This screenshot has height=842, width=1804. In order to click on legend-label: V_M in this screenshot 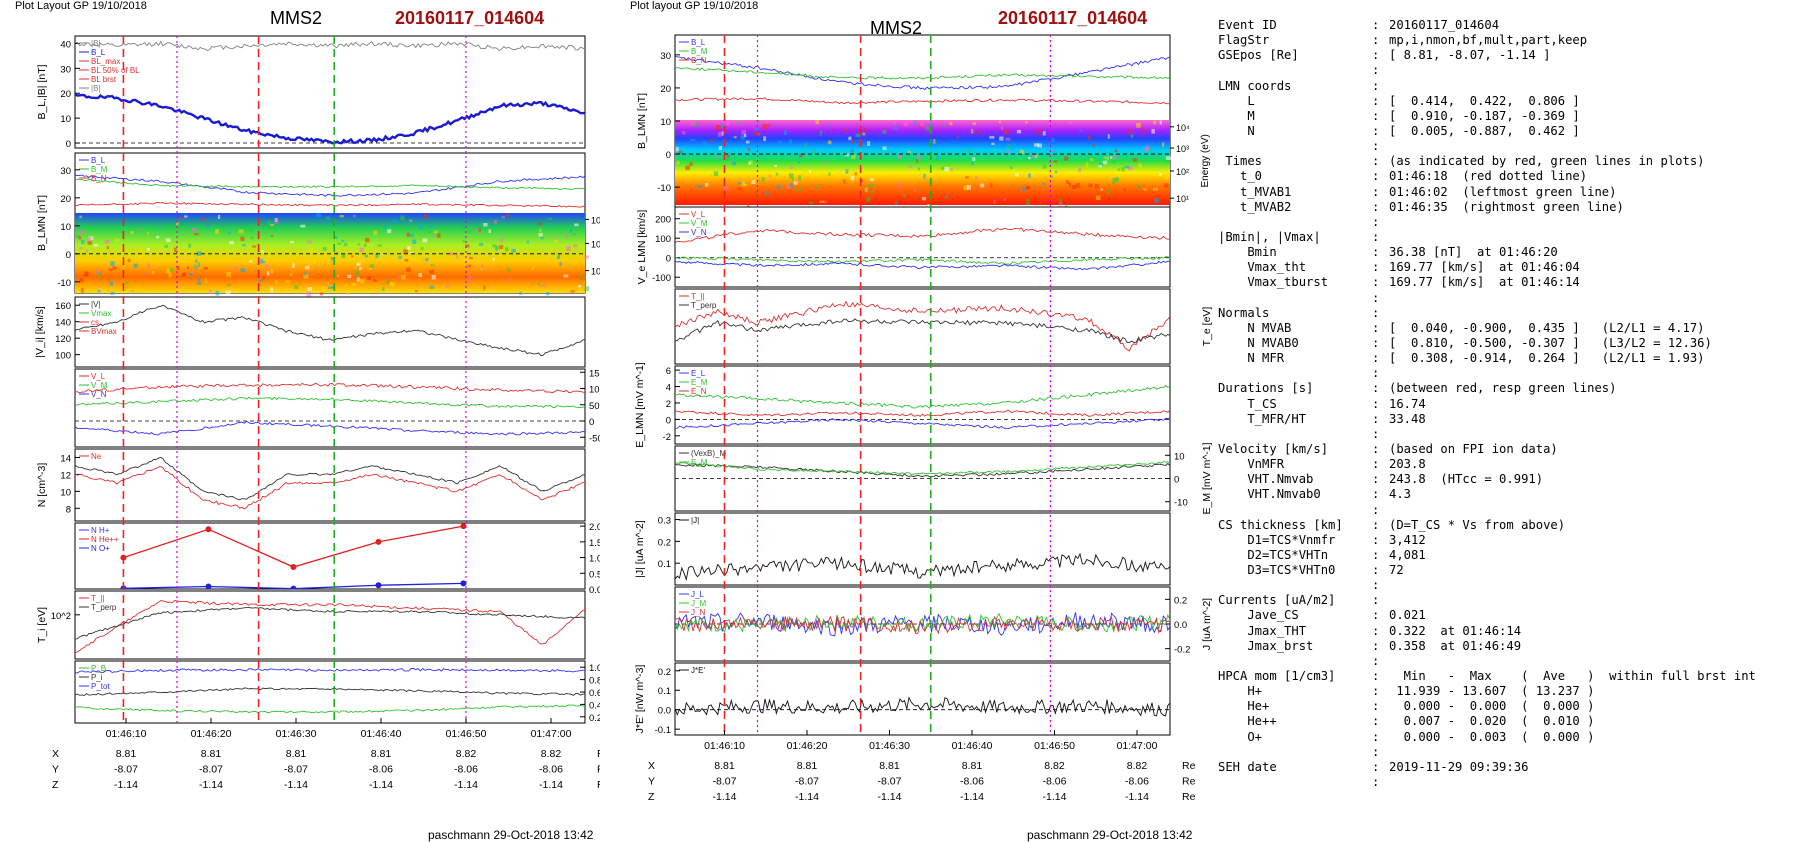, I will do `click(99, 385)`.